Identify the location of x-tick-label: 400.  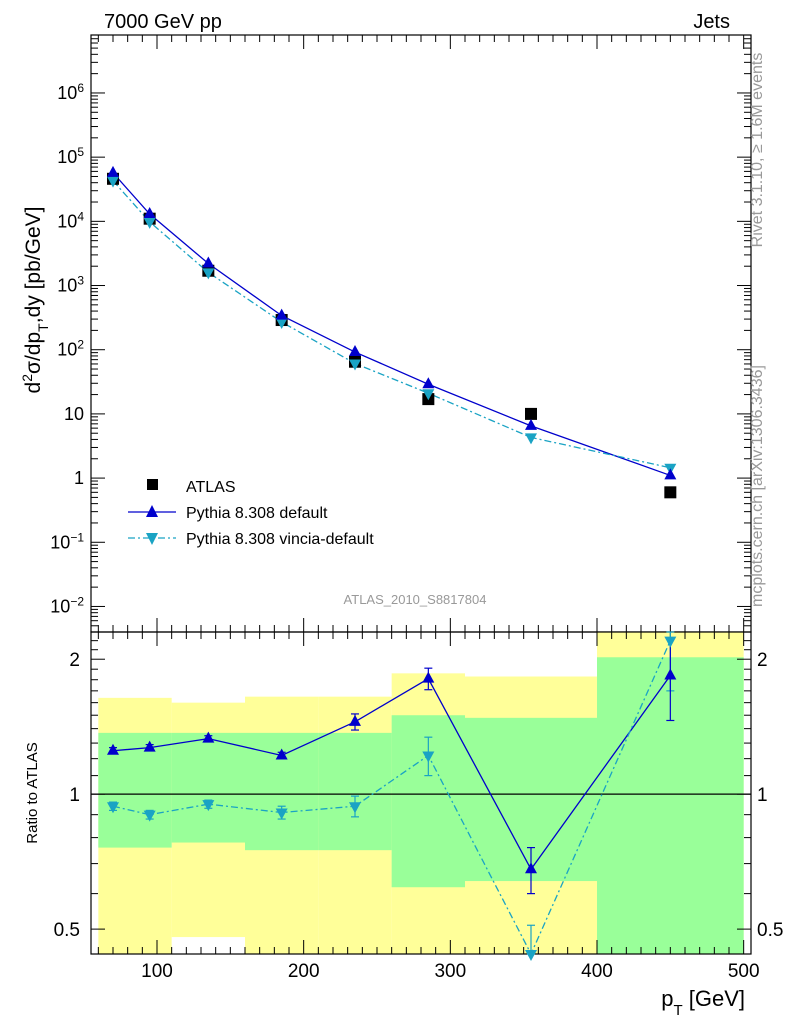
(597, 971).